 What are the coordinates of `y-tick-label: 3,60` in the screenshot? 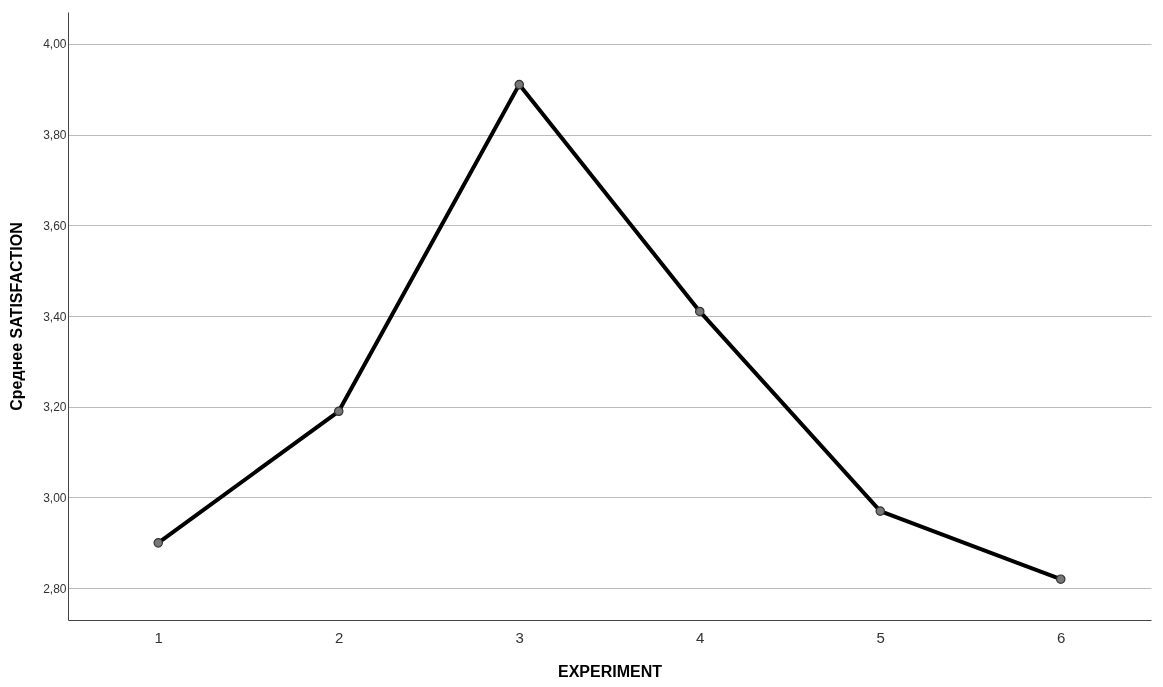 It's located at (55, 225).